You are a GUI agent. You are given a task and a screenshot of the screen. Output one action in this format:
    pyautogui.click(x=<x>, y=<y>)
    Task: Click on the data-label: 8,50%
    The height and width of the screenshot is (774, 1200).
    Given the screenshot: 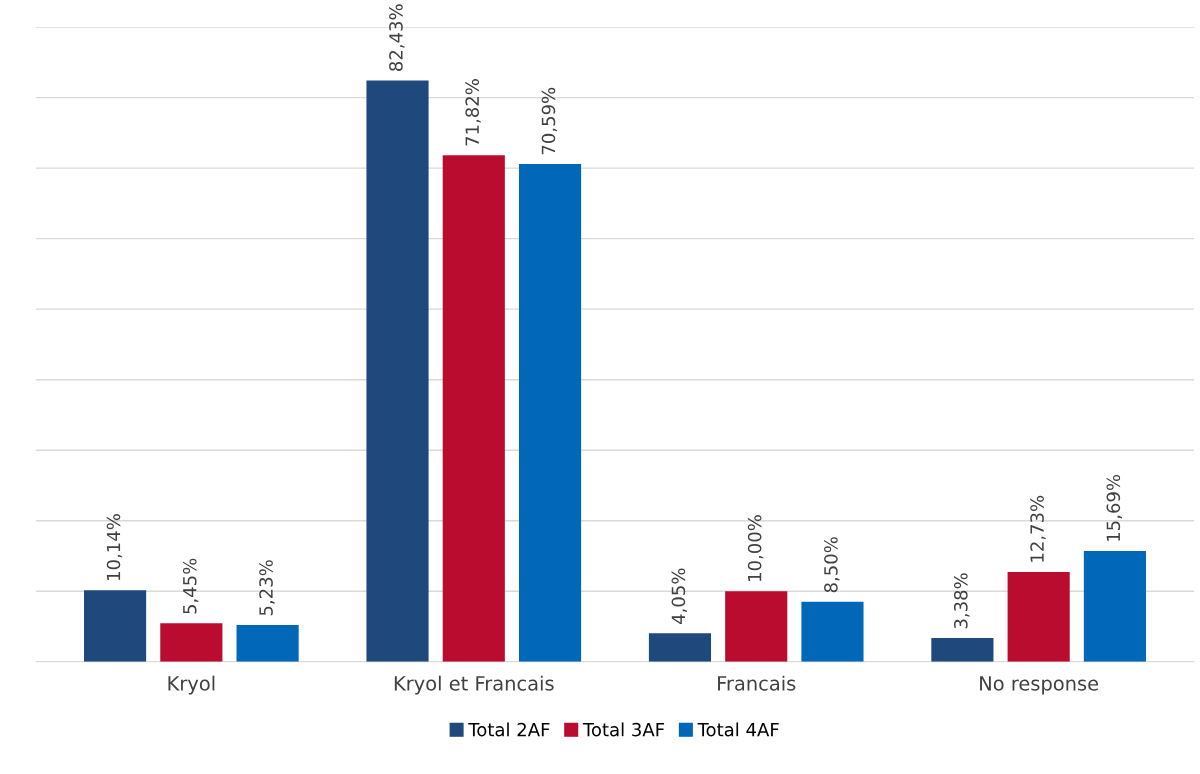 What is the action you would take?
    pyautogui.click(x=832, y=565)
    